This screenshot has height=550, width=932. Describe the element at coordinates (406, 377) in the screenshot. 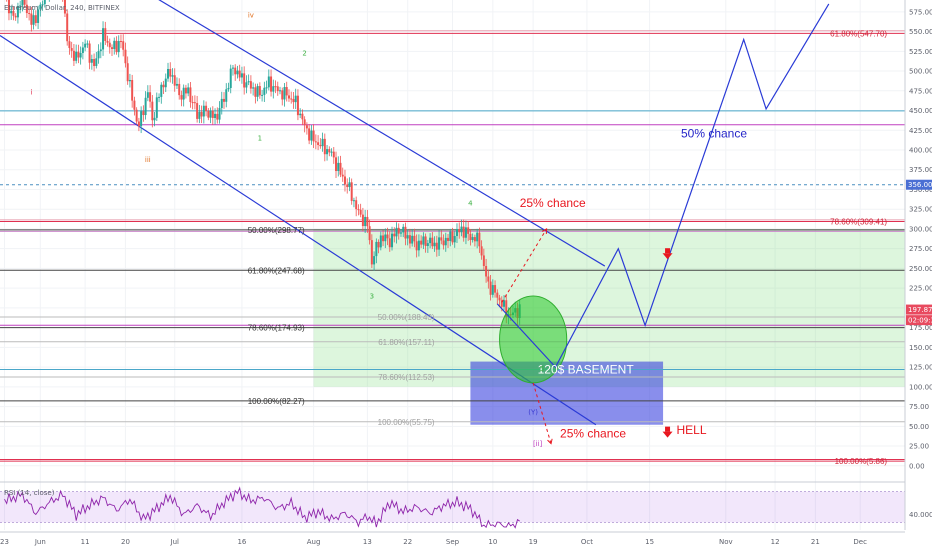

I see `fib-level-label: 78.60%(112.53)` at that location.